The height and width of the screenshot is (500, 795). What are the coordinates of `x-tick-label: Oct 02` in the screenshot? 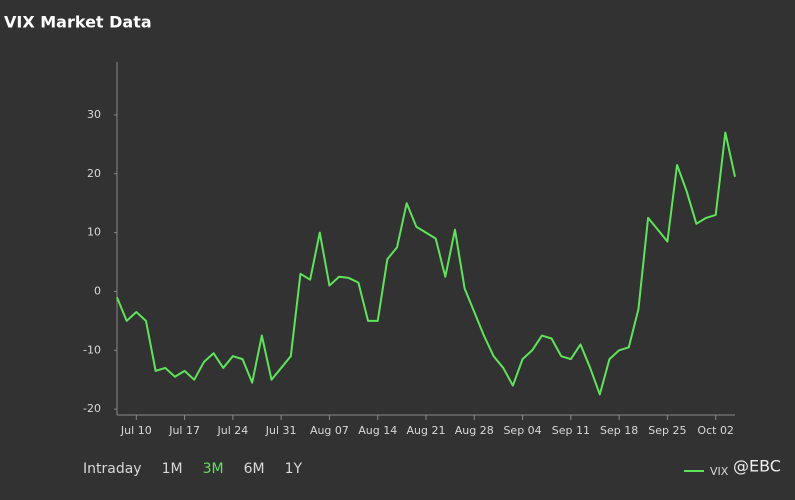 It's located at (715, 430).